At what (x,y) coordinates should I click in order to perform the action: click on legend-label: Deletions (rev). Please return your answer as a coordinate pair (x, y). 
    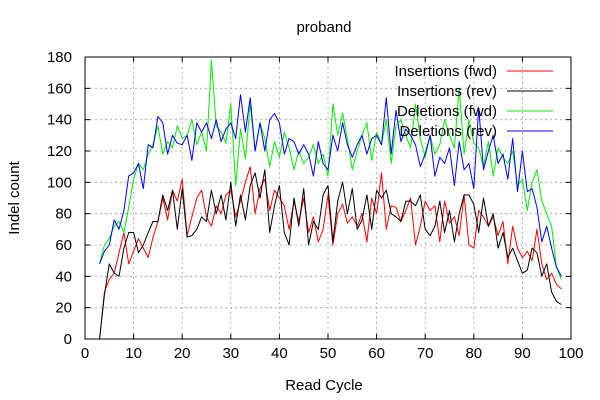
    Looking at the image, I should click on (448, 131).